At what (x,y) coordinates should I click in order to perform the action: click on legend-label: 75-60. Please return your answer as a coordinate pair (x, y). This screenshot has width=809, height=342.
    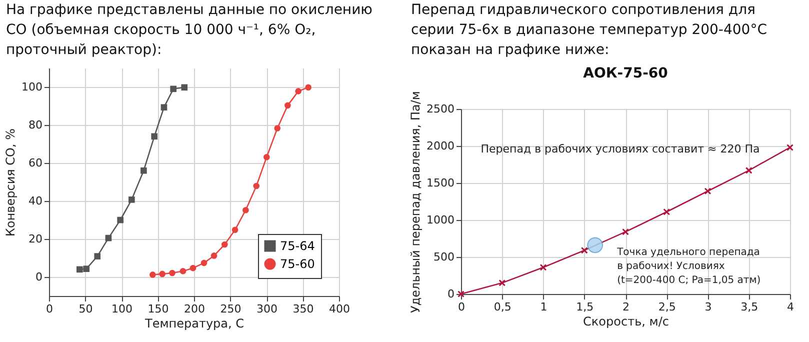
    Looking at the image, I should click on (297, 264).